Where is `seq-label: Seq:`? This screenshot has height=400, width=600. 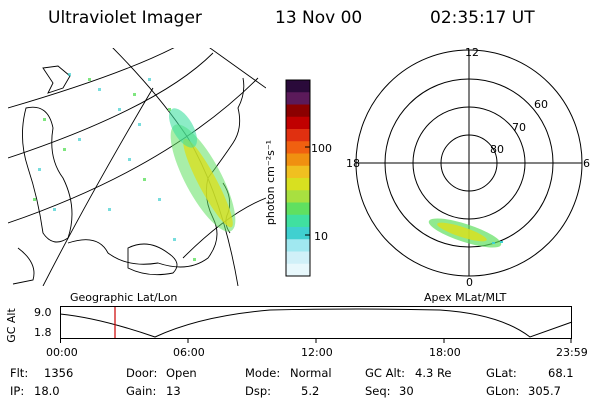 seq-label: Seq: is located at coordinates (378, 391).